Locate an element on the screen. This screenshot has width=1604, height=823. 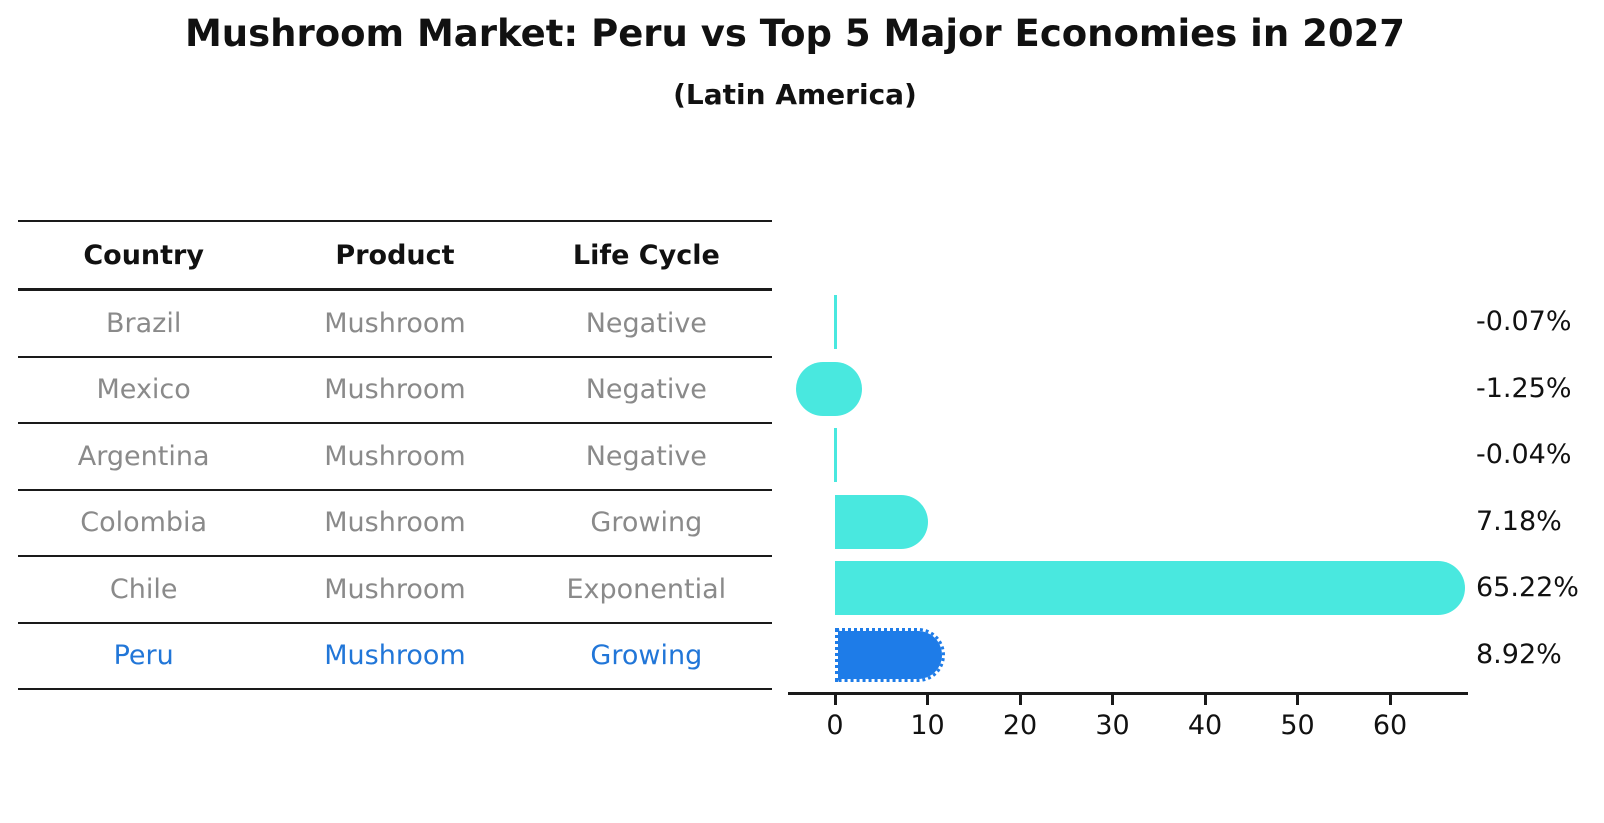
table-header-lifecycle: Life Cycle is located at coordinates (646, 255).